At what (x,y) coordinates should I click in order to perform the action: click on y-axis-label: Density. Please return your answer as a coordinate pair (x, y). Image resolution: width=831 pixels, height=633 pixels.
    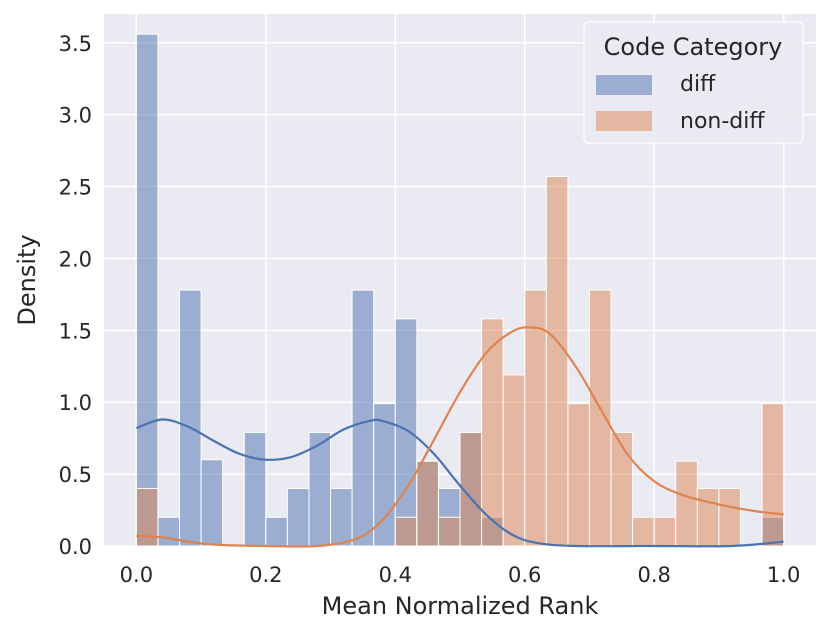
    Looking at the image, I should click on (27, 279).